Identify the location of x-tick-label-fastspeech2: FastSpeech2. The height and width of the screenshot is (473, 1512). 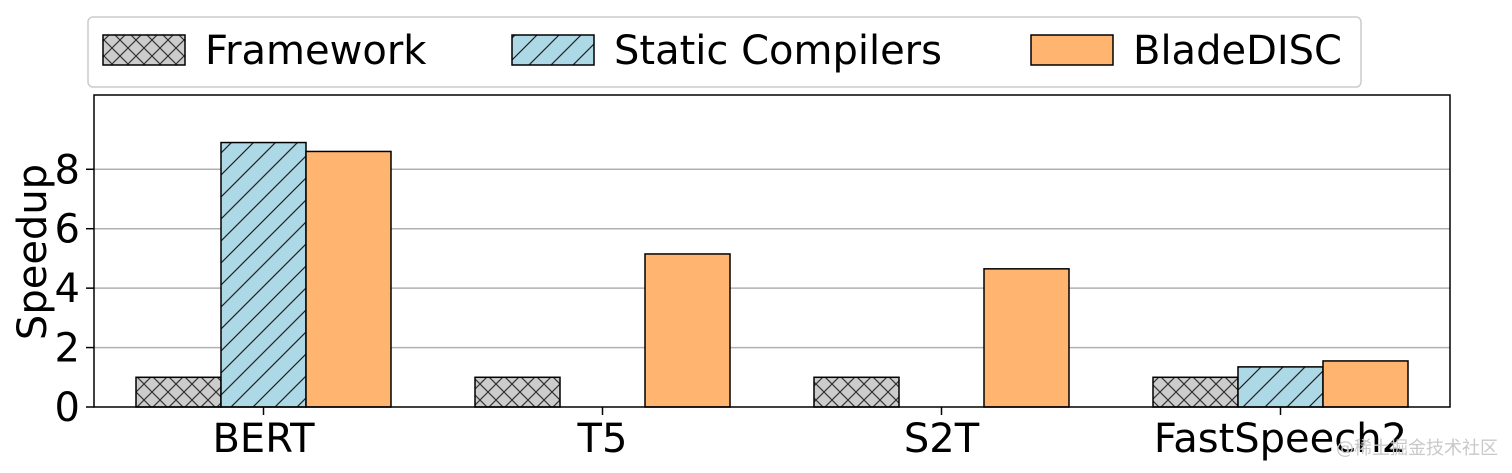
(1280, 439).